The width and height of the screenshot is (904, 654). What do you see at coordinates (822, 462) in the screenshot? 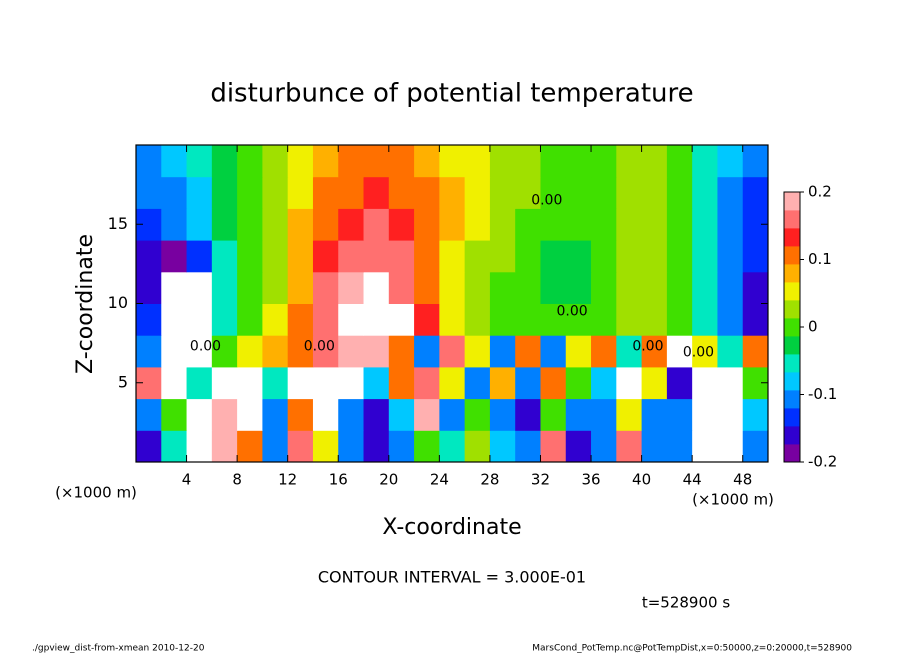
I see `colorbar-tick-label: -0.2` at bounding box center [822, 462].